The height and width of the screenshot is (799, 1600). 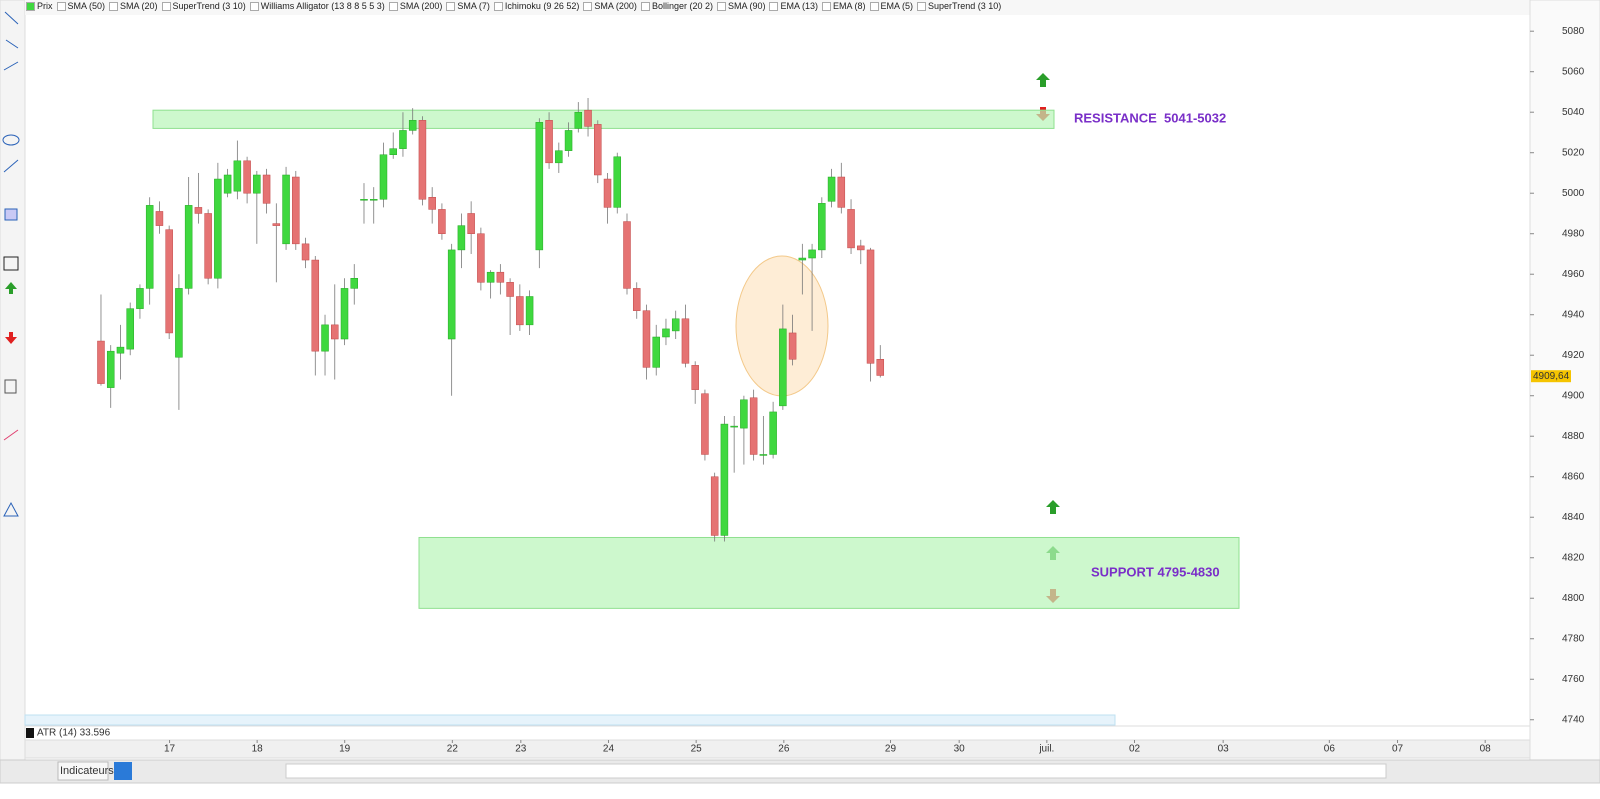 I want to click on share-button, so click(x=123, y=771).